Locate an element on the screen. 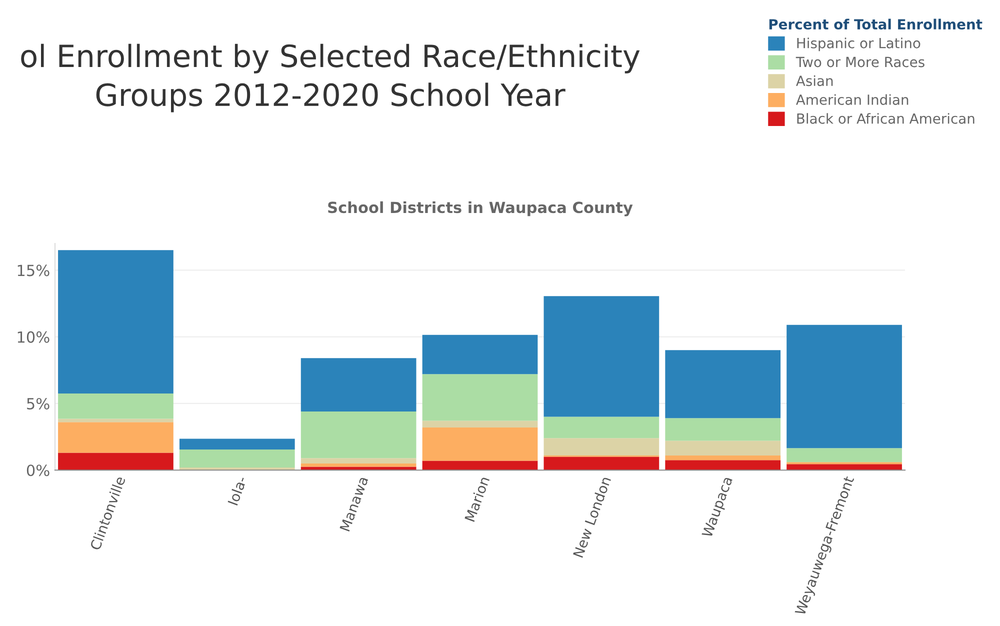 This screenshot has width=1000, height=626. y-tick-label: 15% is located at coordinates (34, 270).